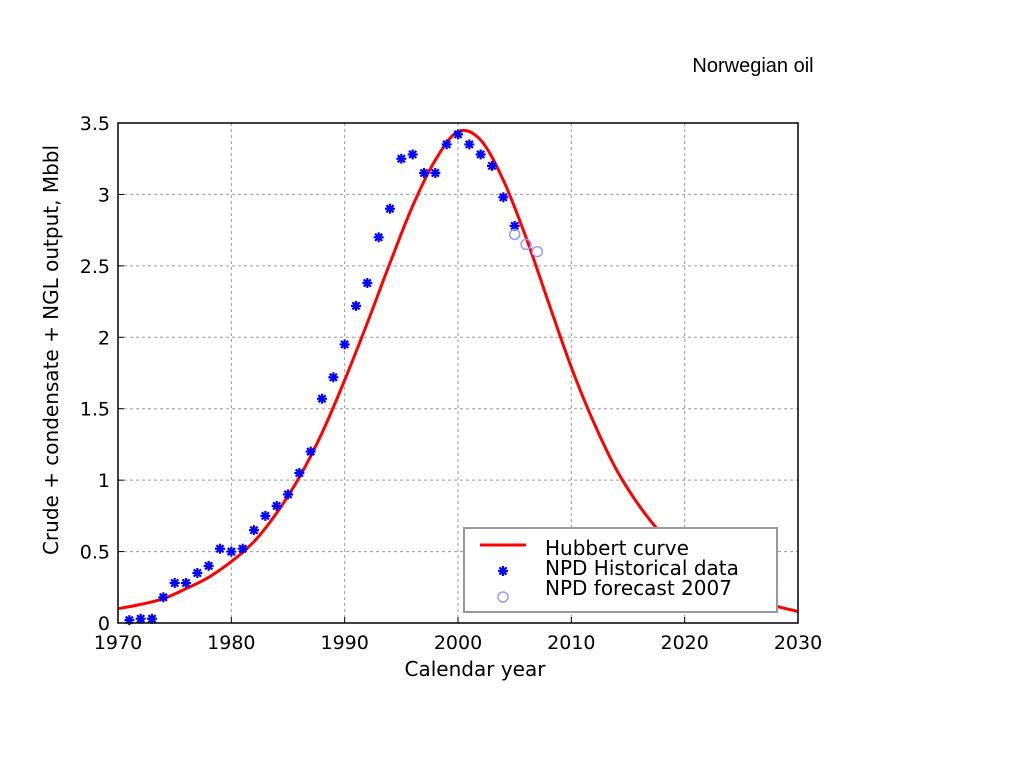 The width and height of the screenshot is (1024, 768). Describe the element at coordinates (95, 267) in the screenshot. I see `y-tick-label: 2.5` at that location.